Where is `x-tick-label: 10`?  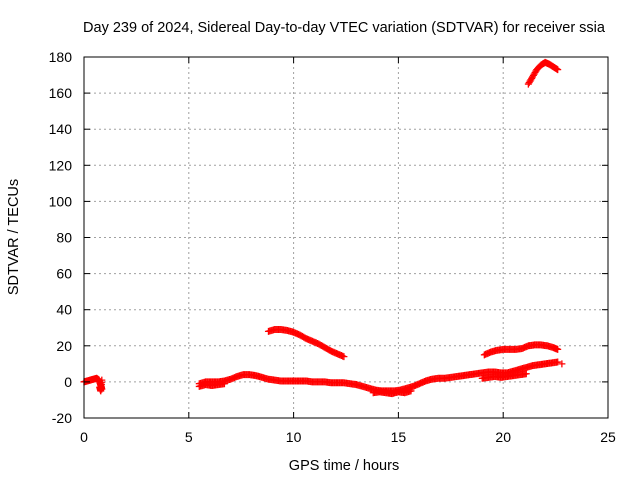
x-tick-label: 10 is located at coordinates (294, 437).